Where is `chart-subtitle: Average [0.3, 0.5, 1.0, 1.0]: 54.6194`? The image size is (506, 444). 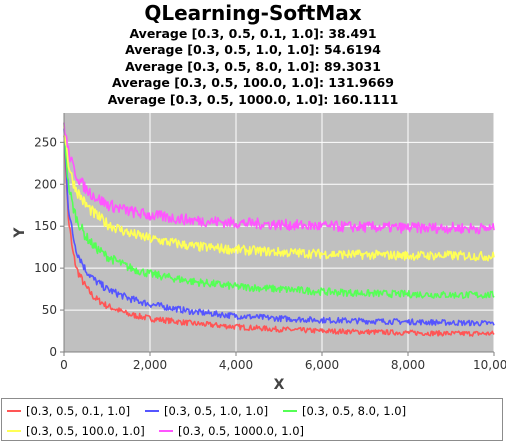 chart-subtitle: Average [0.3, 0.5, 1.0, 1.0]: 54.6194 is located at coordinates (253, 50).